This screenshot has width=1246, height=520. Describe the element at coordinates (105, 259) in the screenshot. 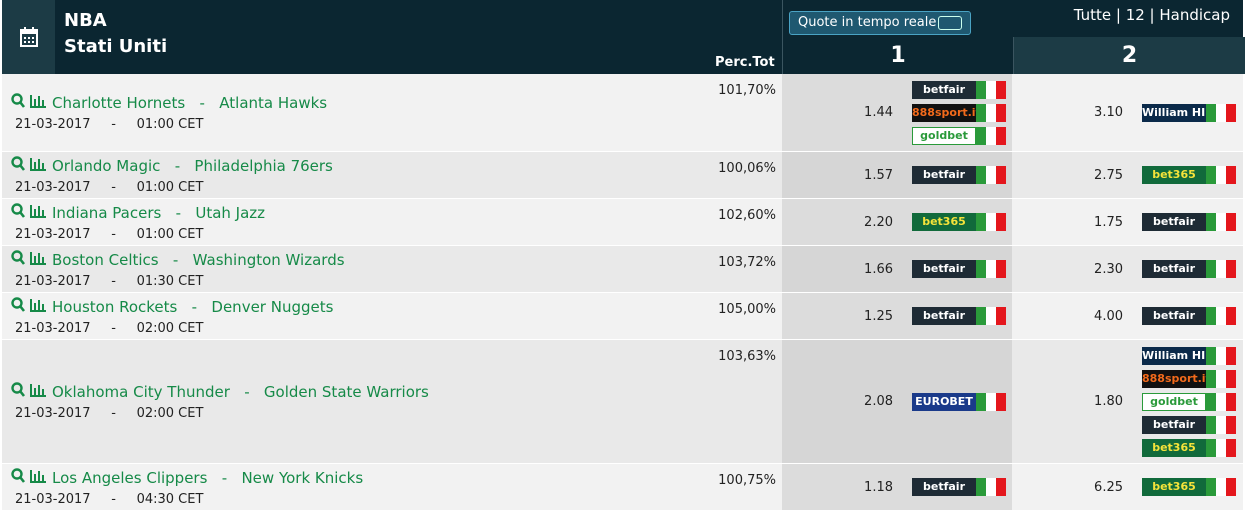

I see `home-team: Boston Celtics` at that location.